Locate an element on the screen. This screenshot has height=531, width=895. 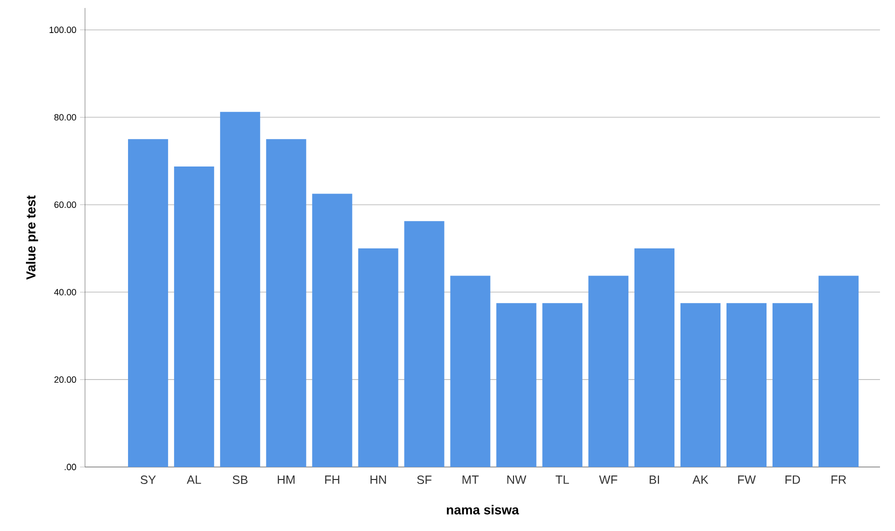
y-tick-label: 60.00 is located at coordinates (65, 205).